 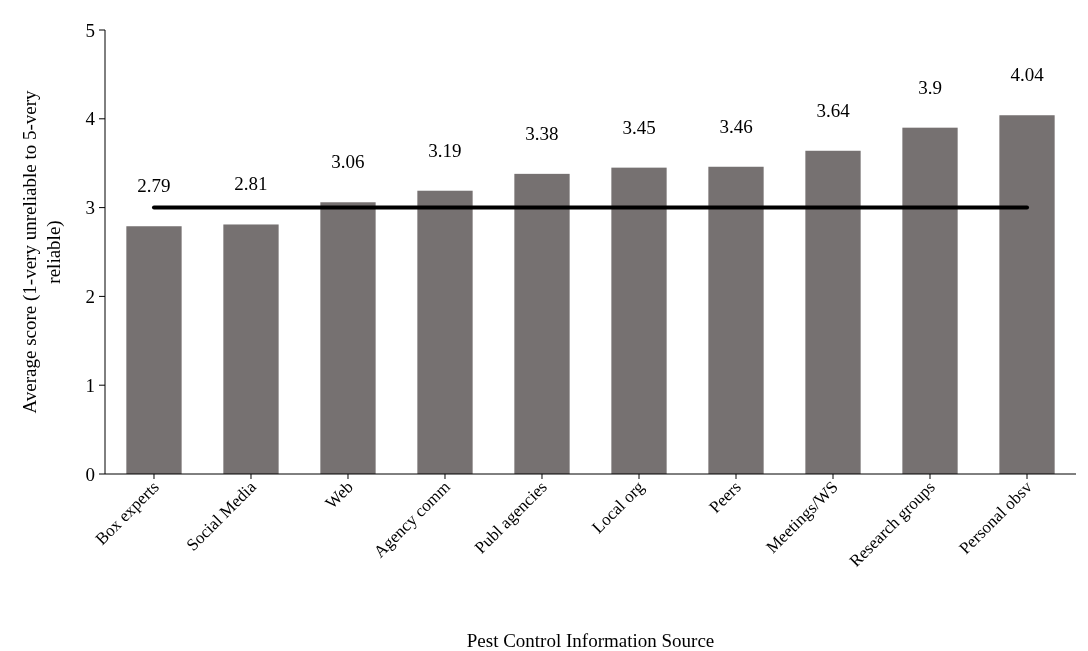 I want to click on x-tick-label: Web, so click(x=339, y=495).